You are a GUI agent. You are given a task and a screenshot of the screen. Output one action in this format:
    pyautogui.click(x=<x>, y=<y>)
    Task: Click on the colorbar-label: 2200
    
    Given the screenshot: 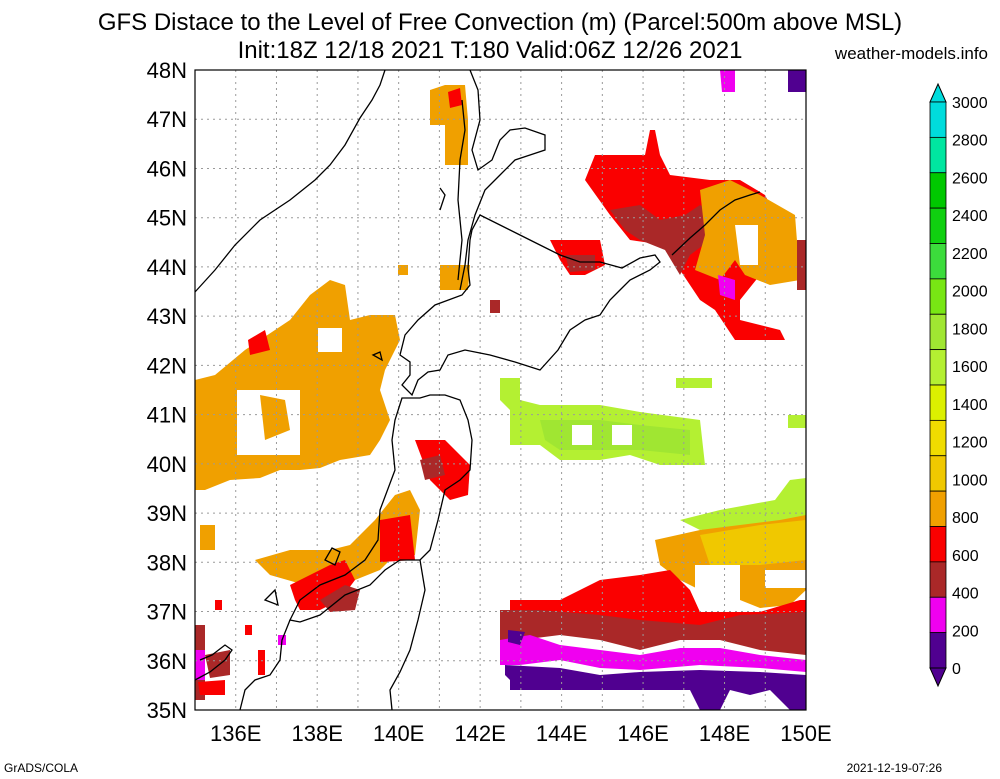 What is the action you would take?
    pyautogui.click(x=970, y=254)
    